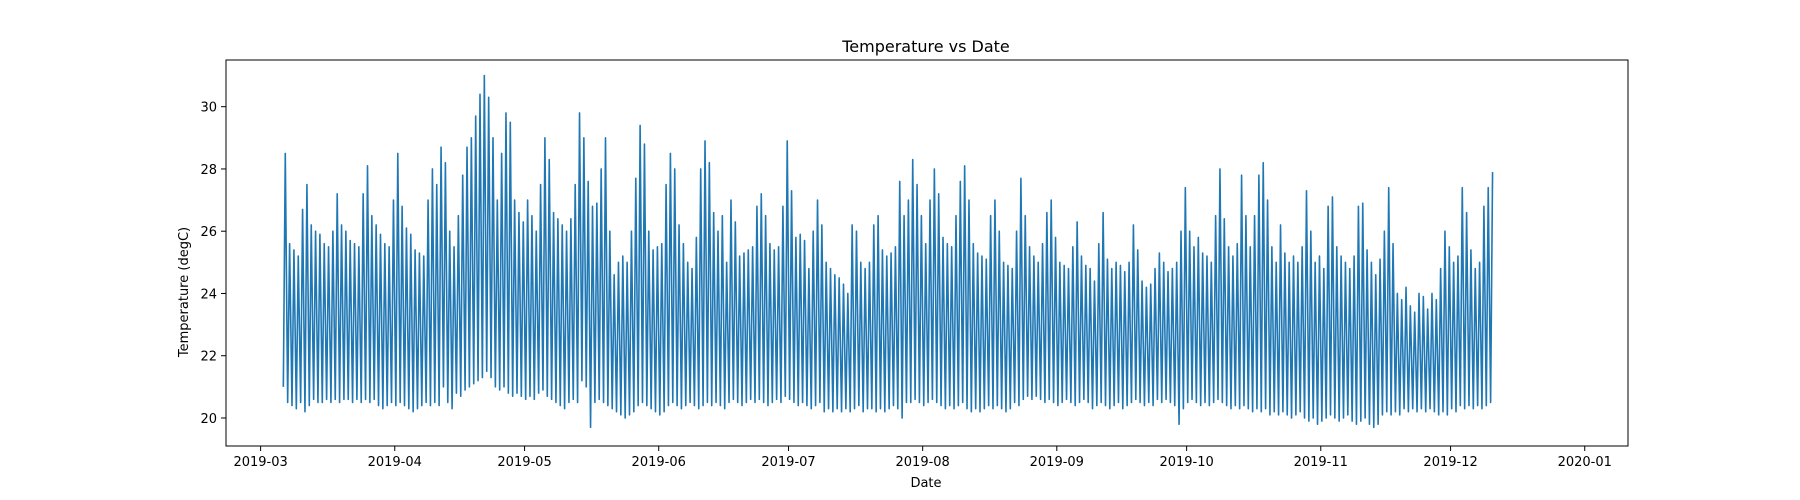 Image resolution: width=1800 pixels, height=500 pixels. I want to click on x-tick-label: 2019-10, so click(1186, 462).